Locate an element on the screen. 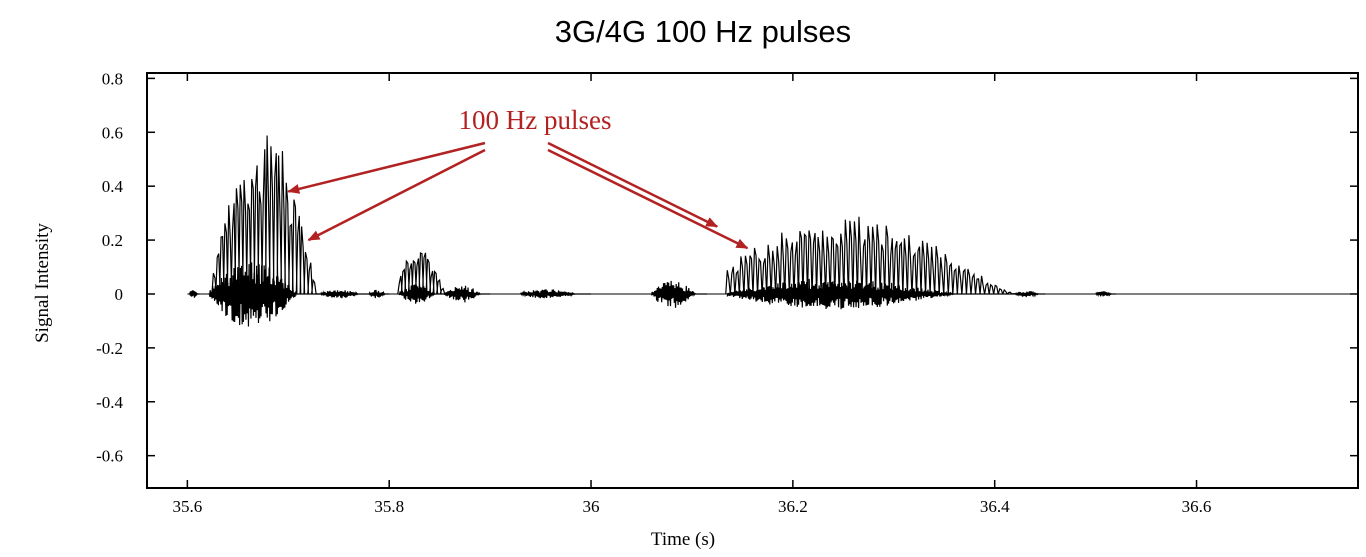 This screenshot has width=1366, height=557. y-tick-label: 0.8 is located at coordinates (112, 78).